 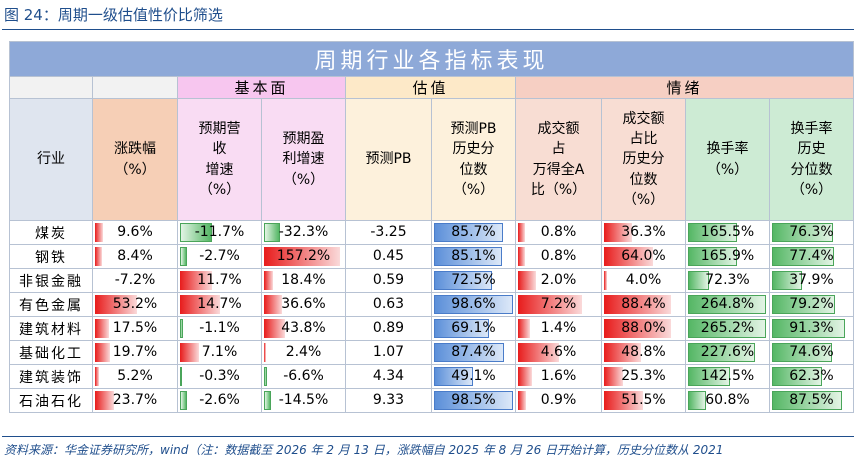 I want to click on turnover-percentile-cell-value: 91.3%, so click(x=811, y=328).